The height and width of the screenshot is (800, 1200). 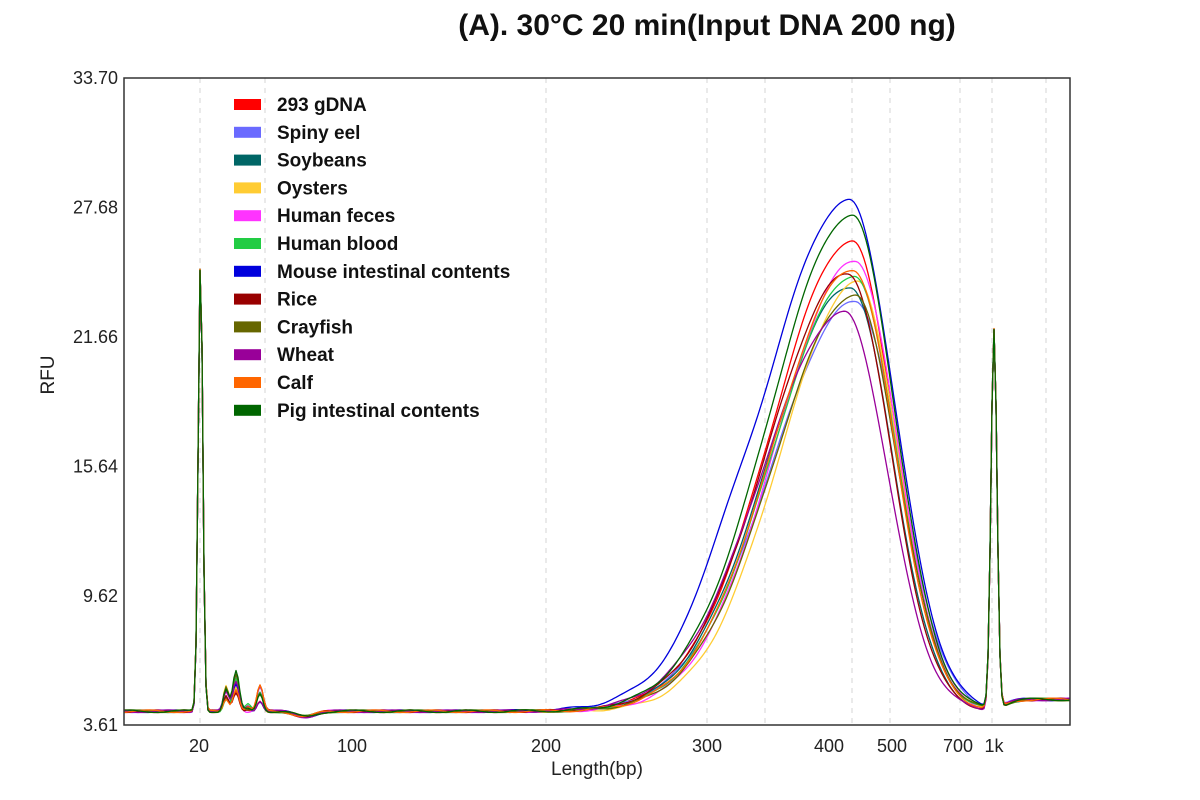 What do you see at coordinates (199, 746) in the screenshot?
I see `x-tick-label: 20` at bounding box center [199, 746].